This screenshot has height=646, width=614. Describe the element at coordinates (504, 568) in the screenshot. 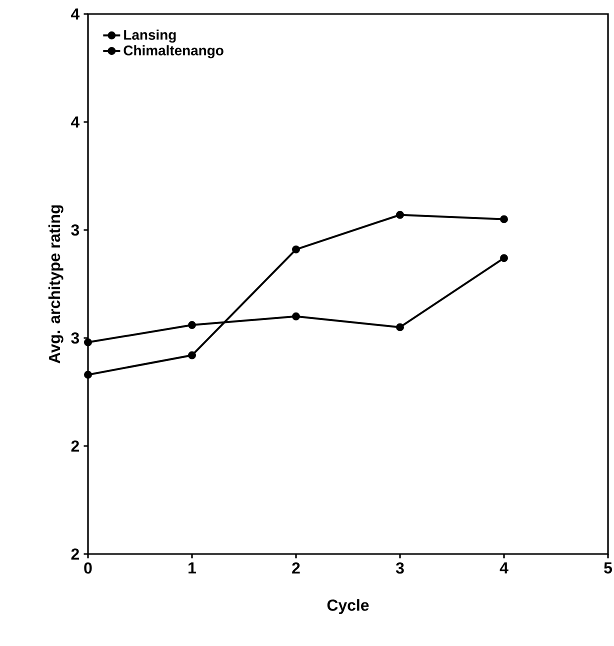

I see `x-tick-label: 4` at that location.